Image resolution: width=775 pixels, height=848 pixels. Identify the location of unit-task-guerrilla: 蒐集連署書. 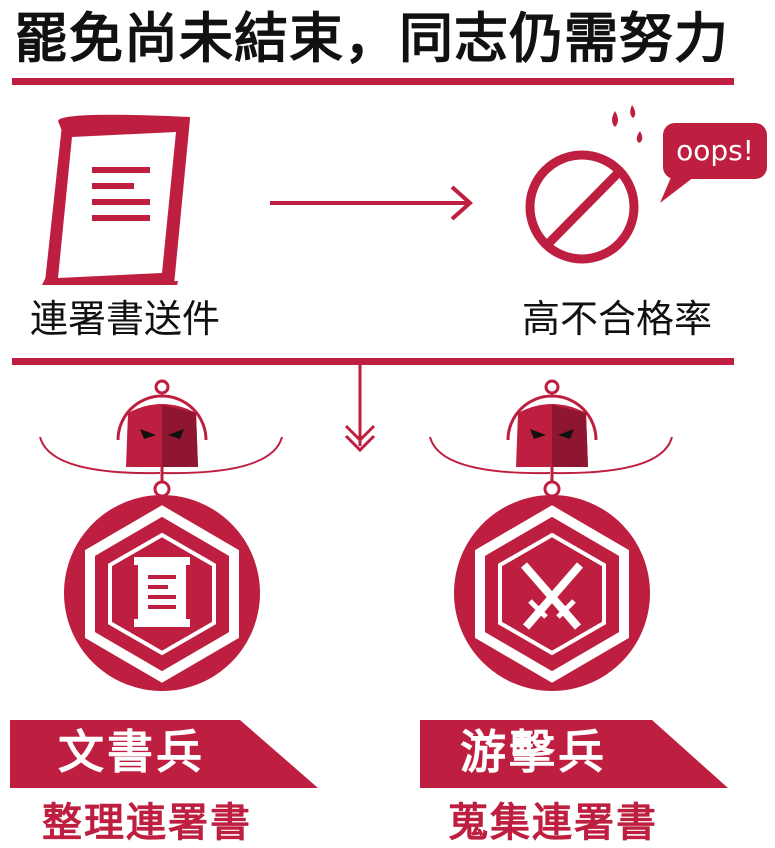
(553, 823).